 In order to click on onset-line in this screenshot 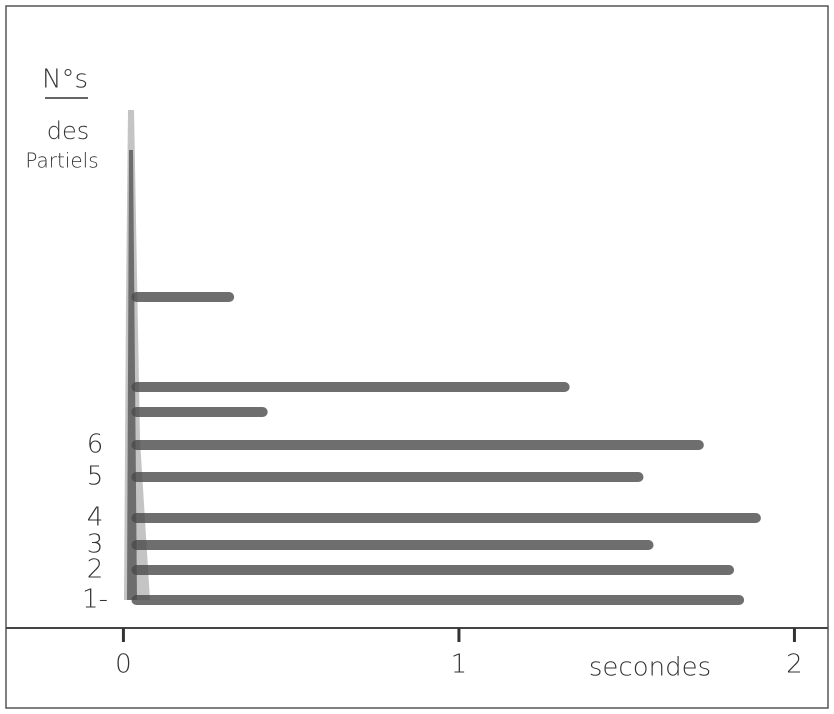, I will do `click(132, 375)`.